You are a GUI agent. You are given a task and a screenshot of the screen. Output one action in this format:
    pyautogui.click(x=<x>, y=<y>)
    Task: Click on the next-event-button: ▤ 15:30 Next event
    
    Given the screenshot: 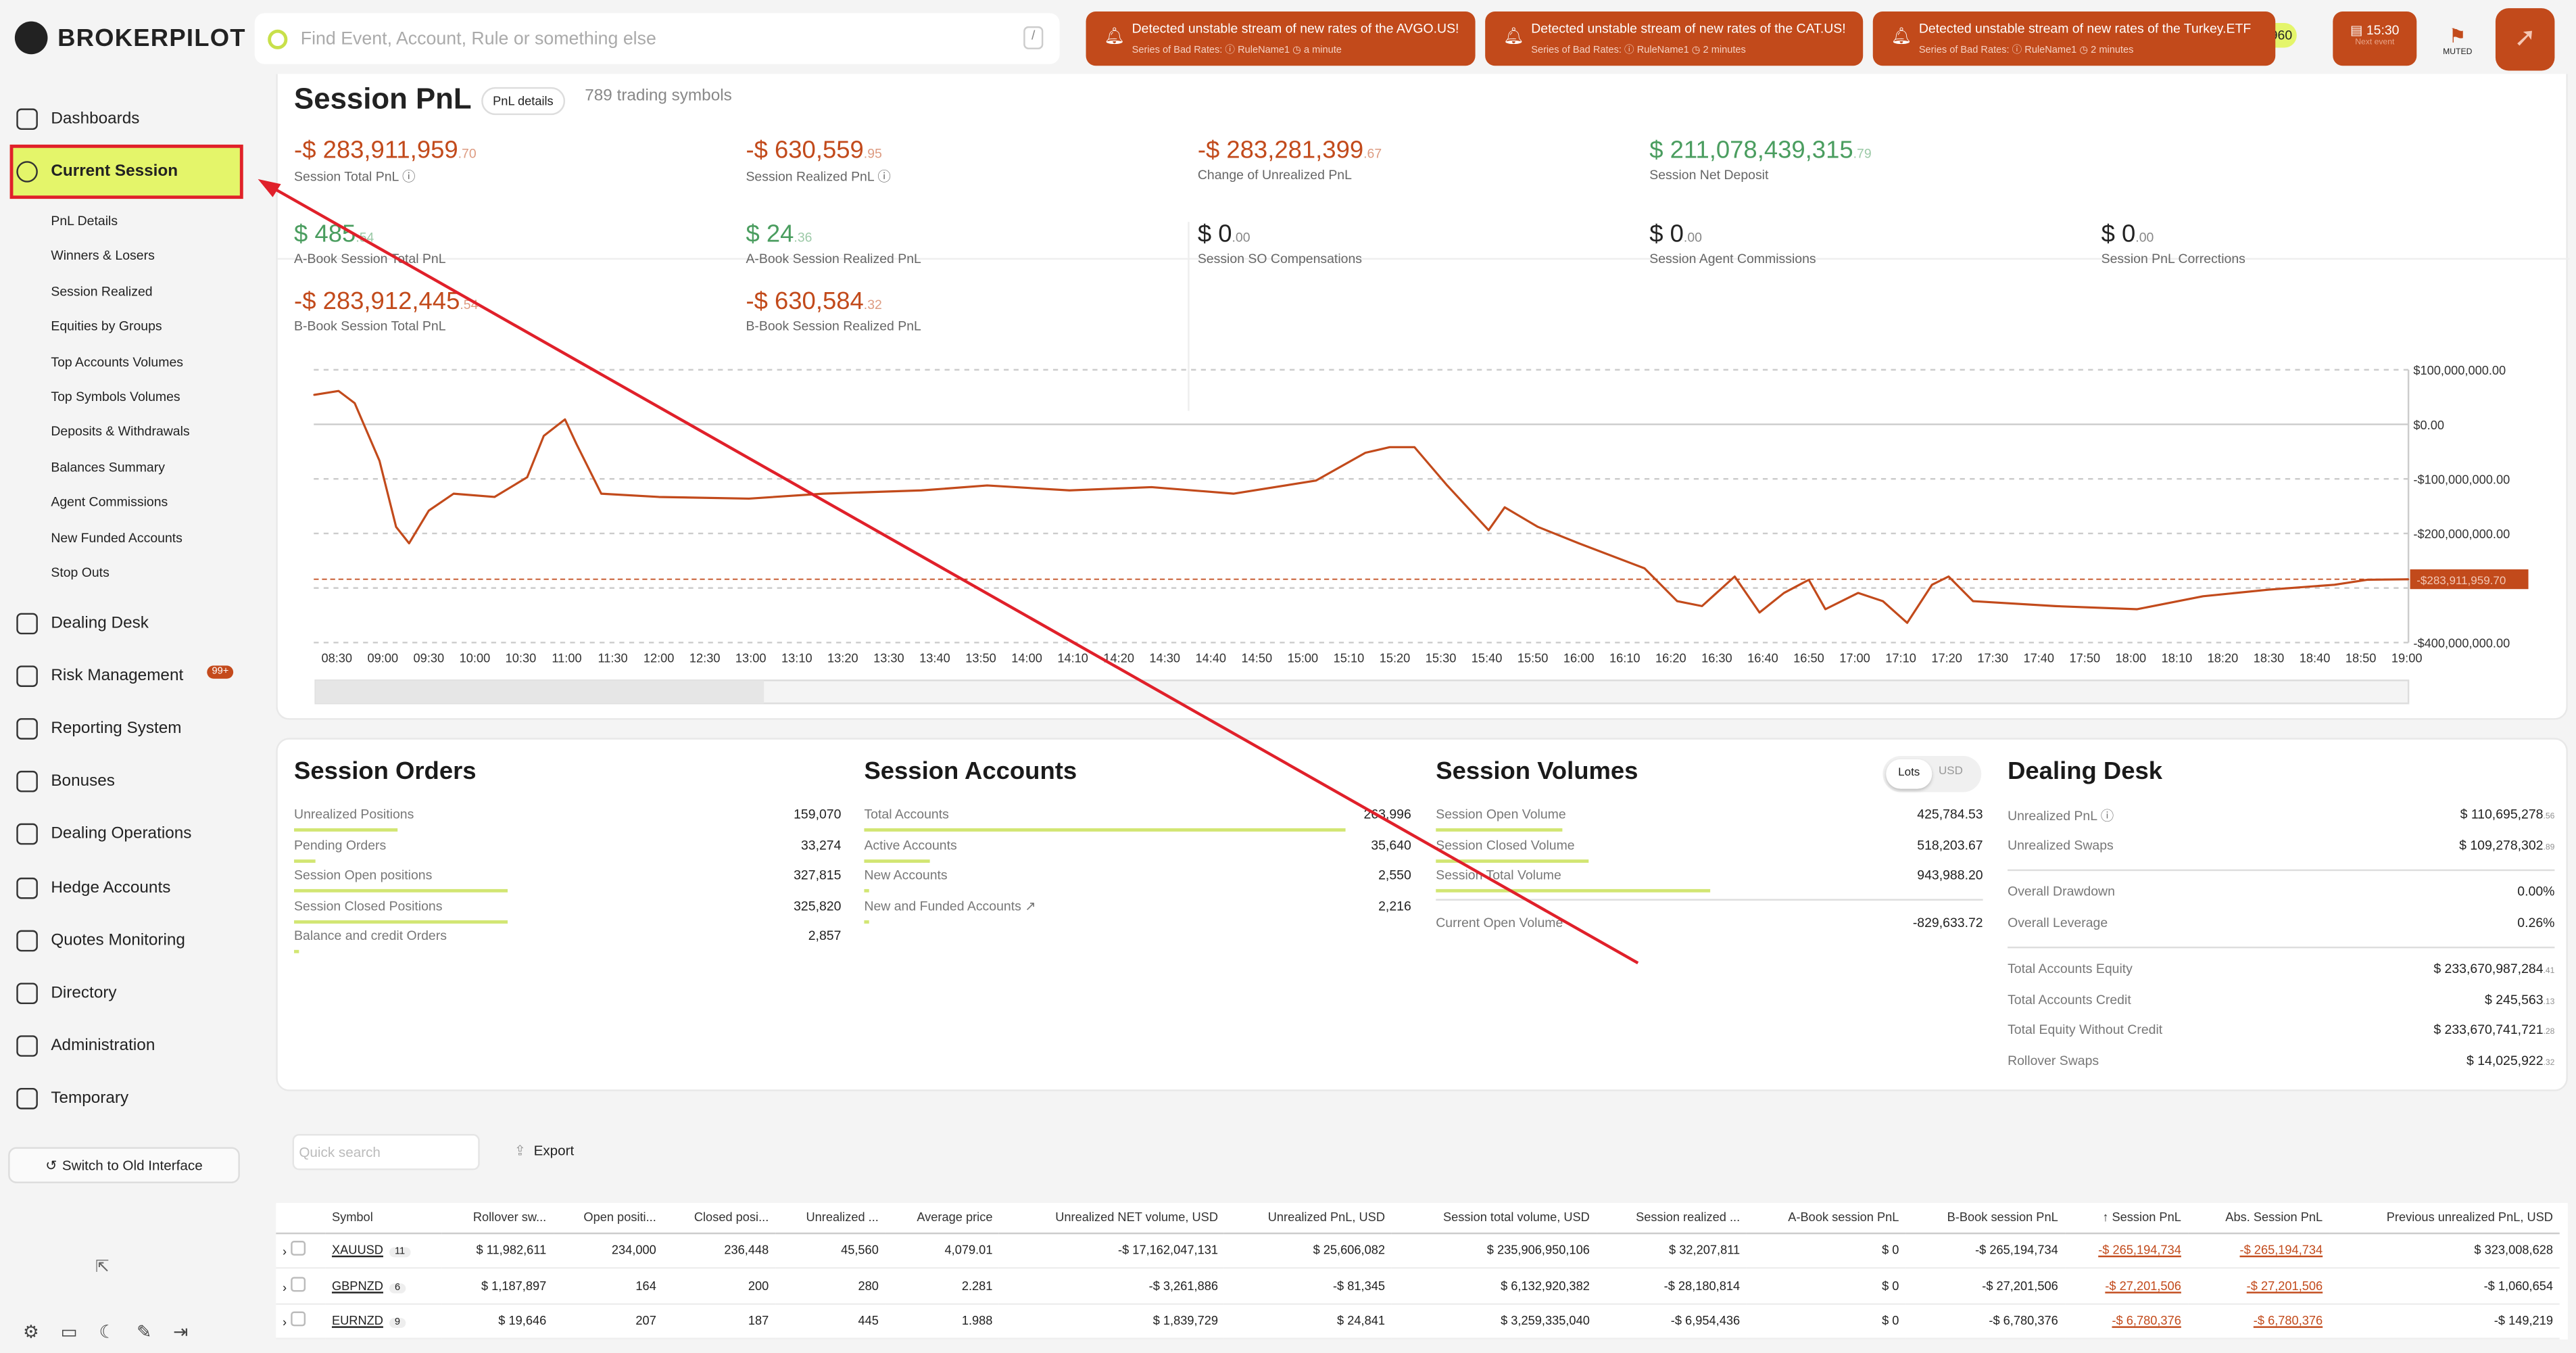 What is the action you would take?
    pyautogui.click(x=2375, y=38)
    